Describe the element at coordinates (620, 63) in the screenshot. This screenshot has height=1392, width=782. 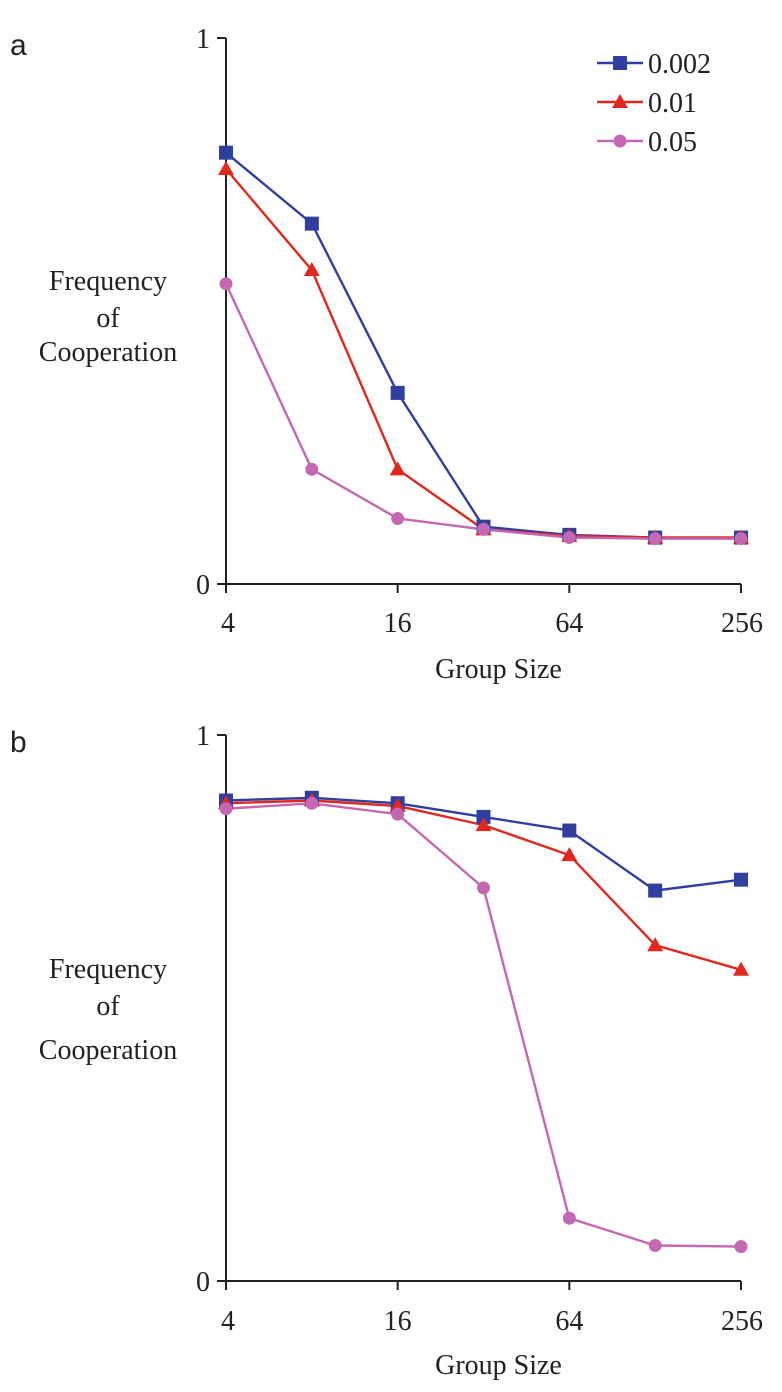
I see `legend-marker-0.002` at that location.